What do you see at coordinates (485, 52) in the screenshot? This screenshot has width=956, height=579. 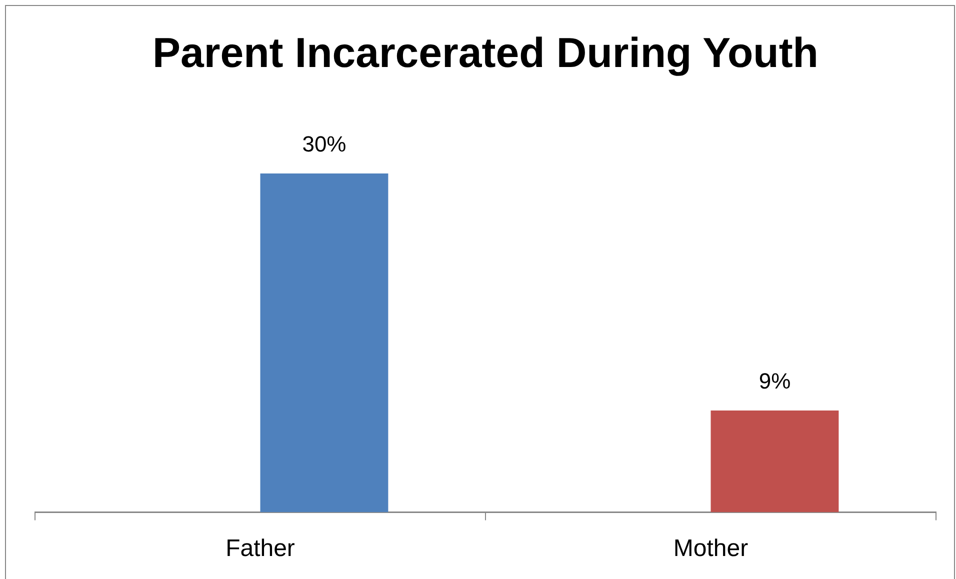 I see `chart-title: Parent Incarcerated During Youth` at bounding box center [485, 52].